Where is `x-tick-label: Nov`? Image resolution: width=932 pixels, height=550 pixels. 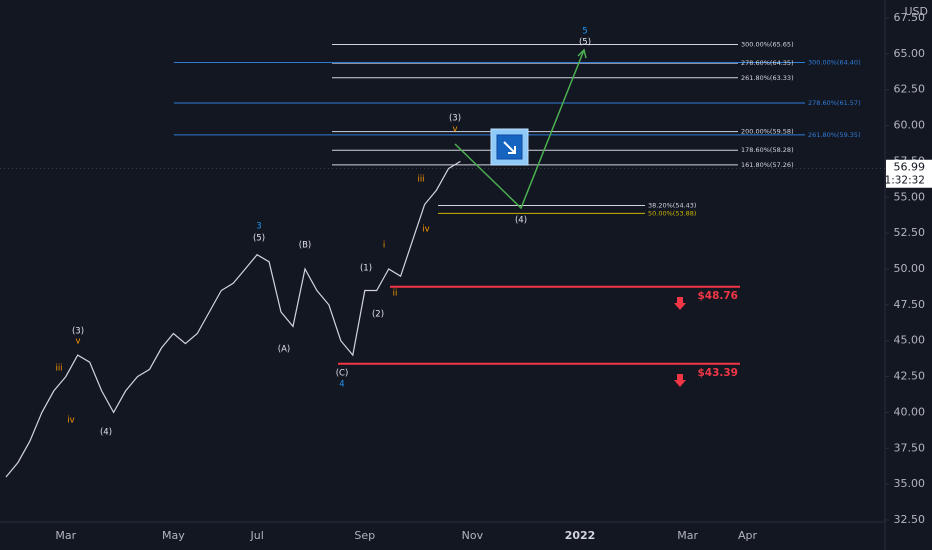
x-tick-label: Nov is located at coordinates (473, 535).